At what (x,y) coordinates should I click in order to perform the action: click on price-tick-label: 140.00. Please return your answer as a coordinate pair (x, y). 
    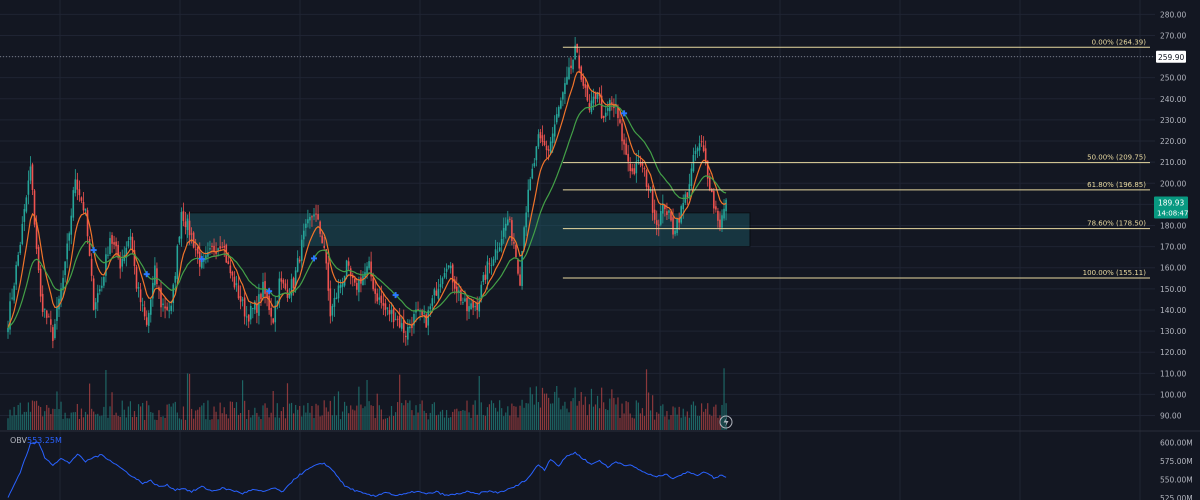
    Looking at the image, I should click on (1173, 310).